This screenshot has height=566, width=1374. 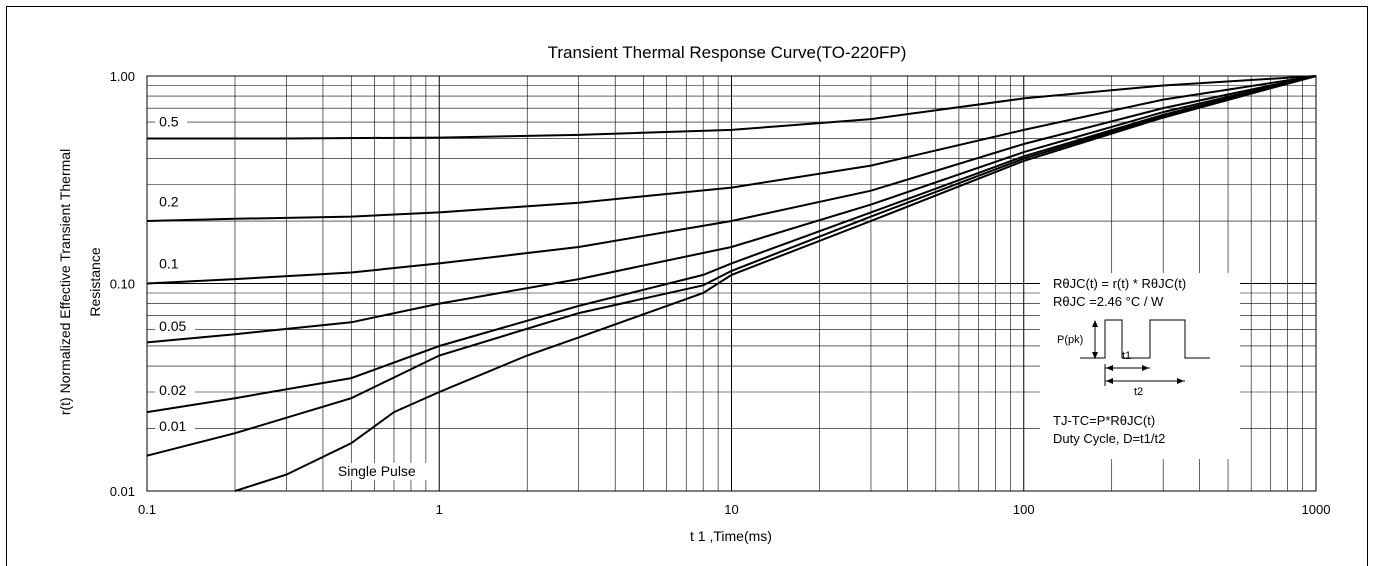 I want to click on x-tick-label: 1000, so click(x=1316, y=509).